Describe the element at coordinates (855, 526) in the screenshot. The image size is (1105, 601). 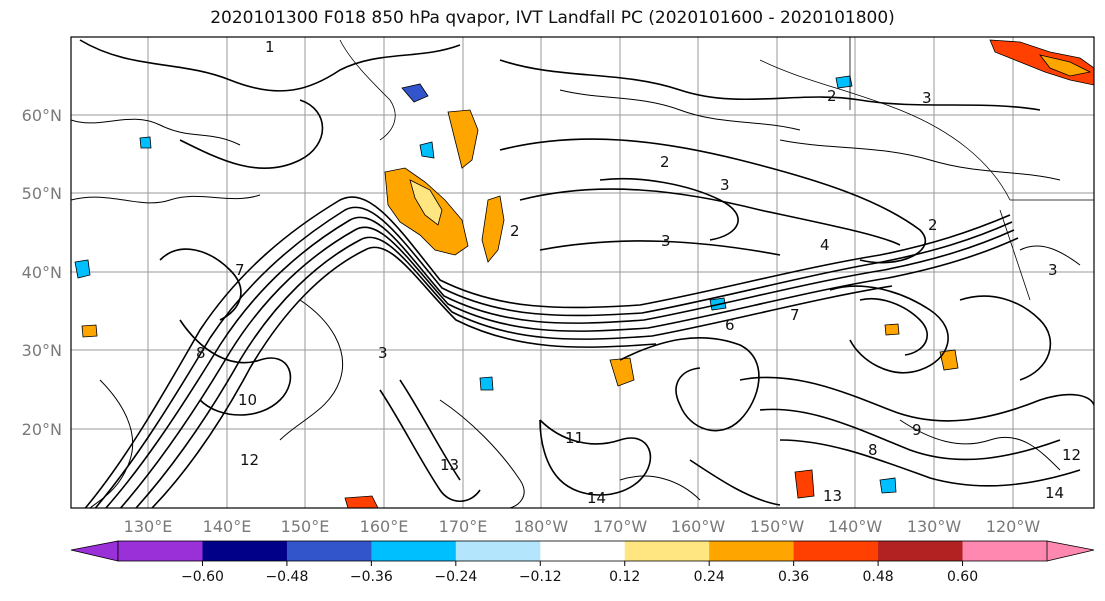
I see `lon-label: 140°W` at that location.